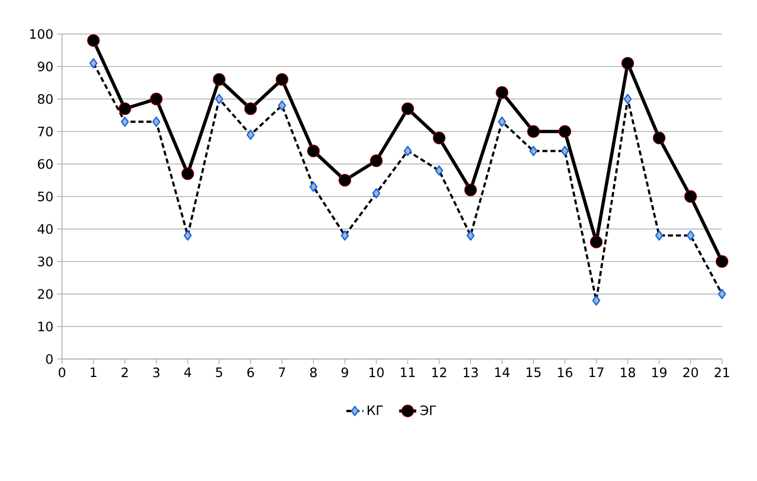 Image resolution: width=757 pixels, height=481 pixels. I want to click on x-tick-label: 12, so click(439, 373).